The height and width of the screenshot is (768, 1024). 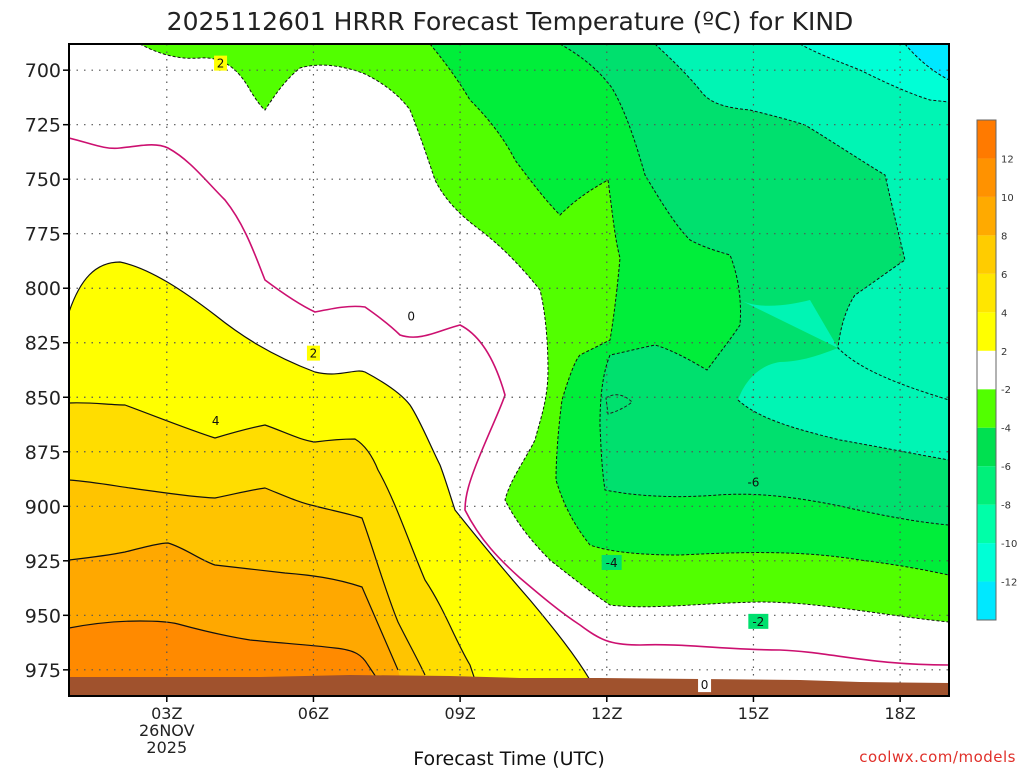 What do you see at coordinates (43, 616) in the screenshot?
I see `y-tick-label: 950` at bounding box center [43, 616].